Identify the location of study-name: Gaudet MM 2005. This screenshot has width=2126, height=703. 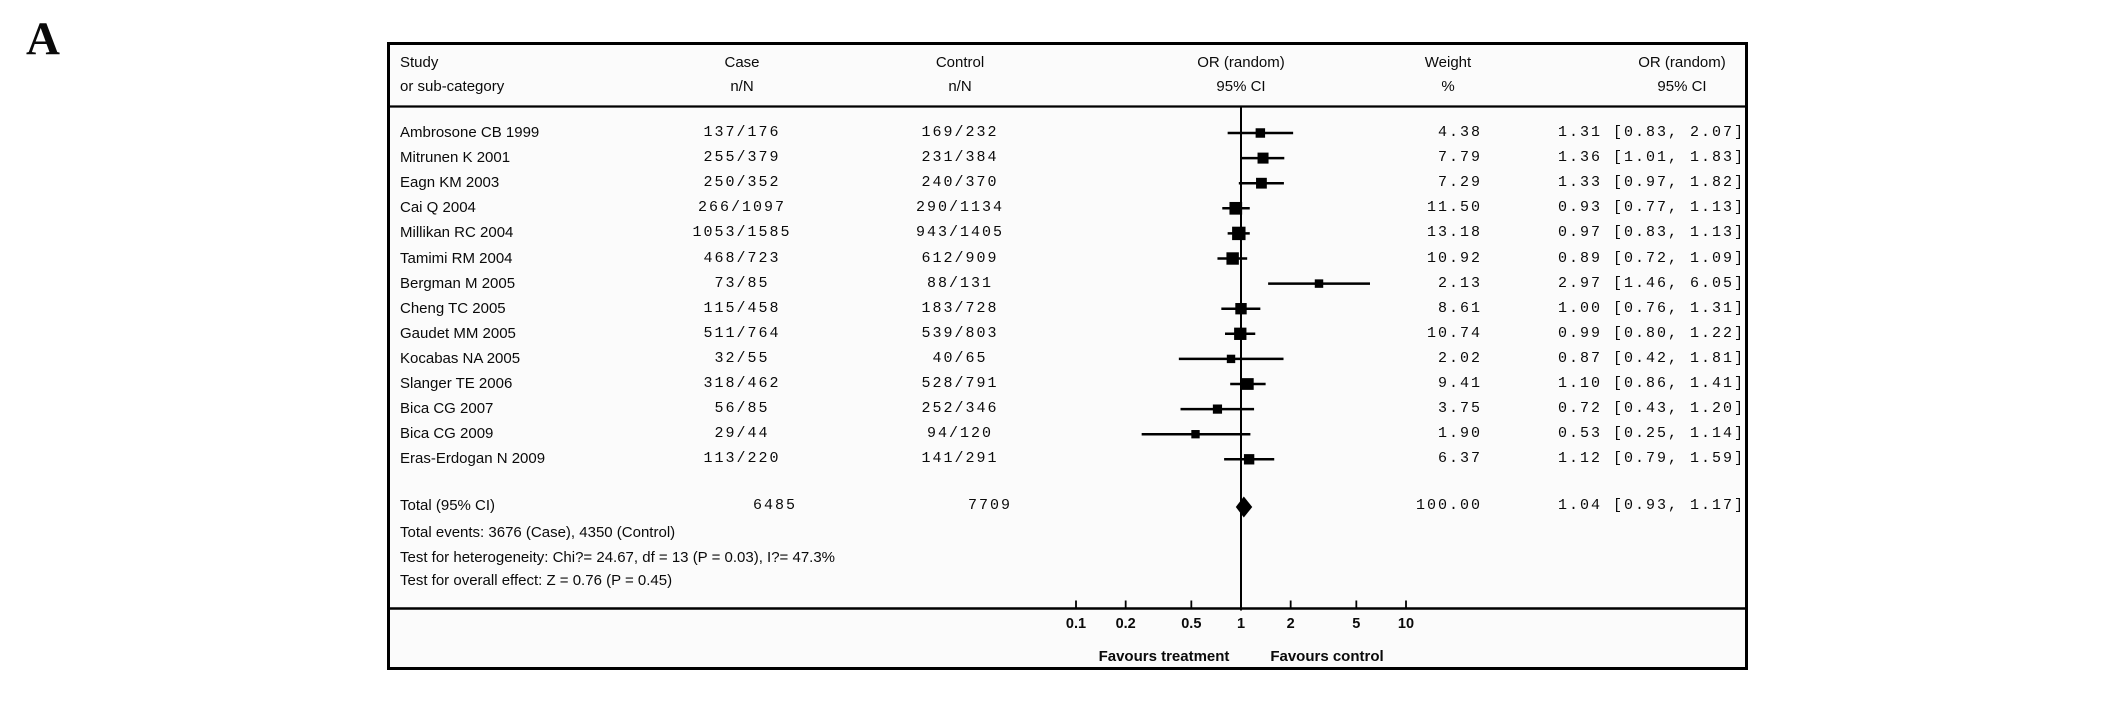
(458, 333).